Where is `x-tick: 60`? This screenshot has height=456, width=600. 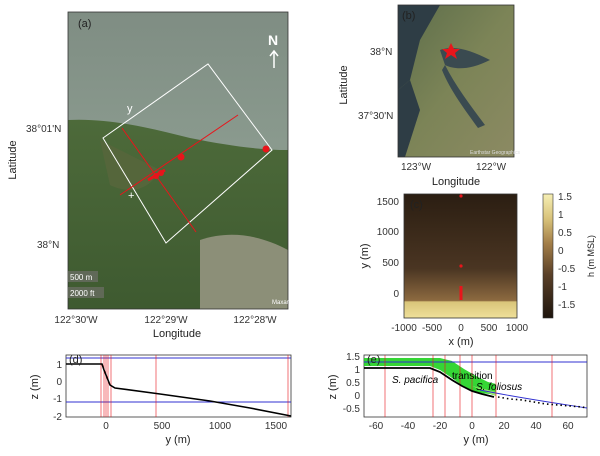 x-tick: 60 is located at coordinates (568, 426).